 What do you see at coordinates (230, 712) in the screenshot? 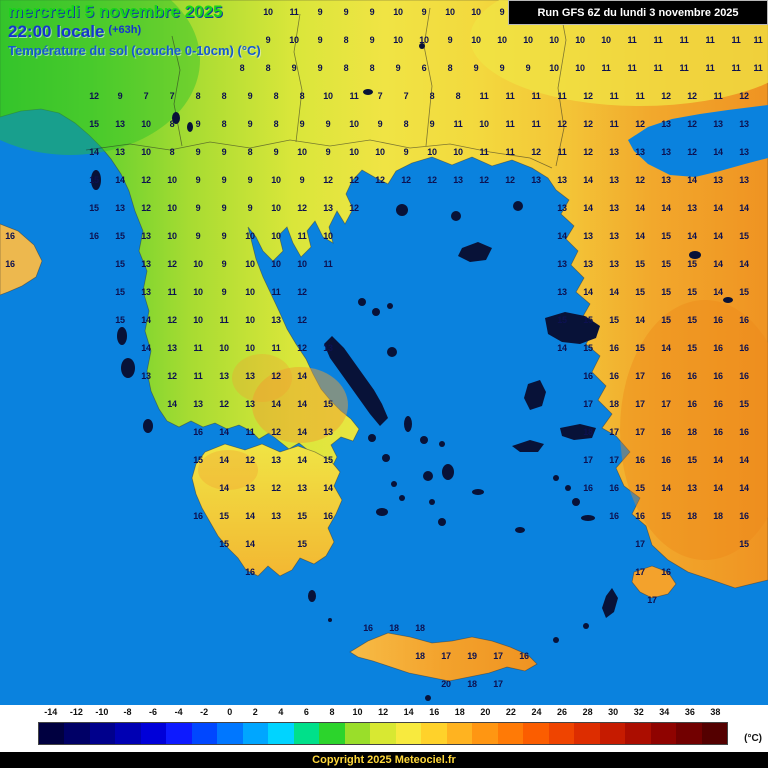
I see `legend-tick: 0` at bounding box center [230, 712].